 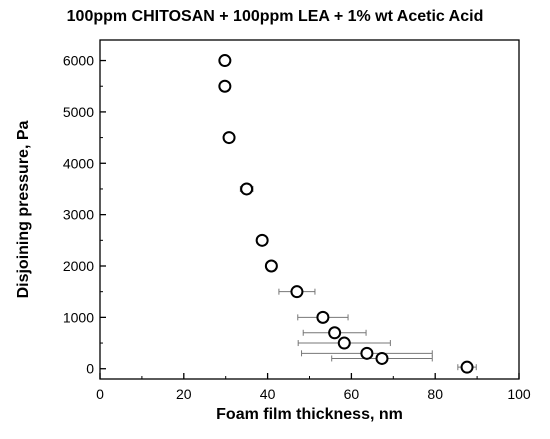 What do you see at coordinates (519, 394) in the screenshot?
I see `x-tick-label: 100` at bounding box center [519, 394].